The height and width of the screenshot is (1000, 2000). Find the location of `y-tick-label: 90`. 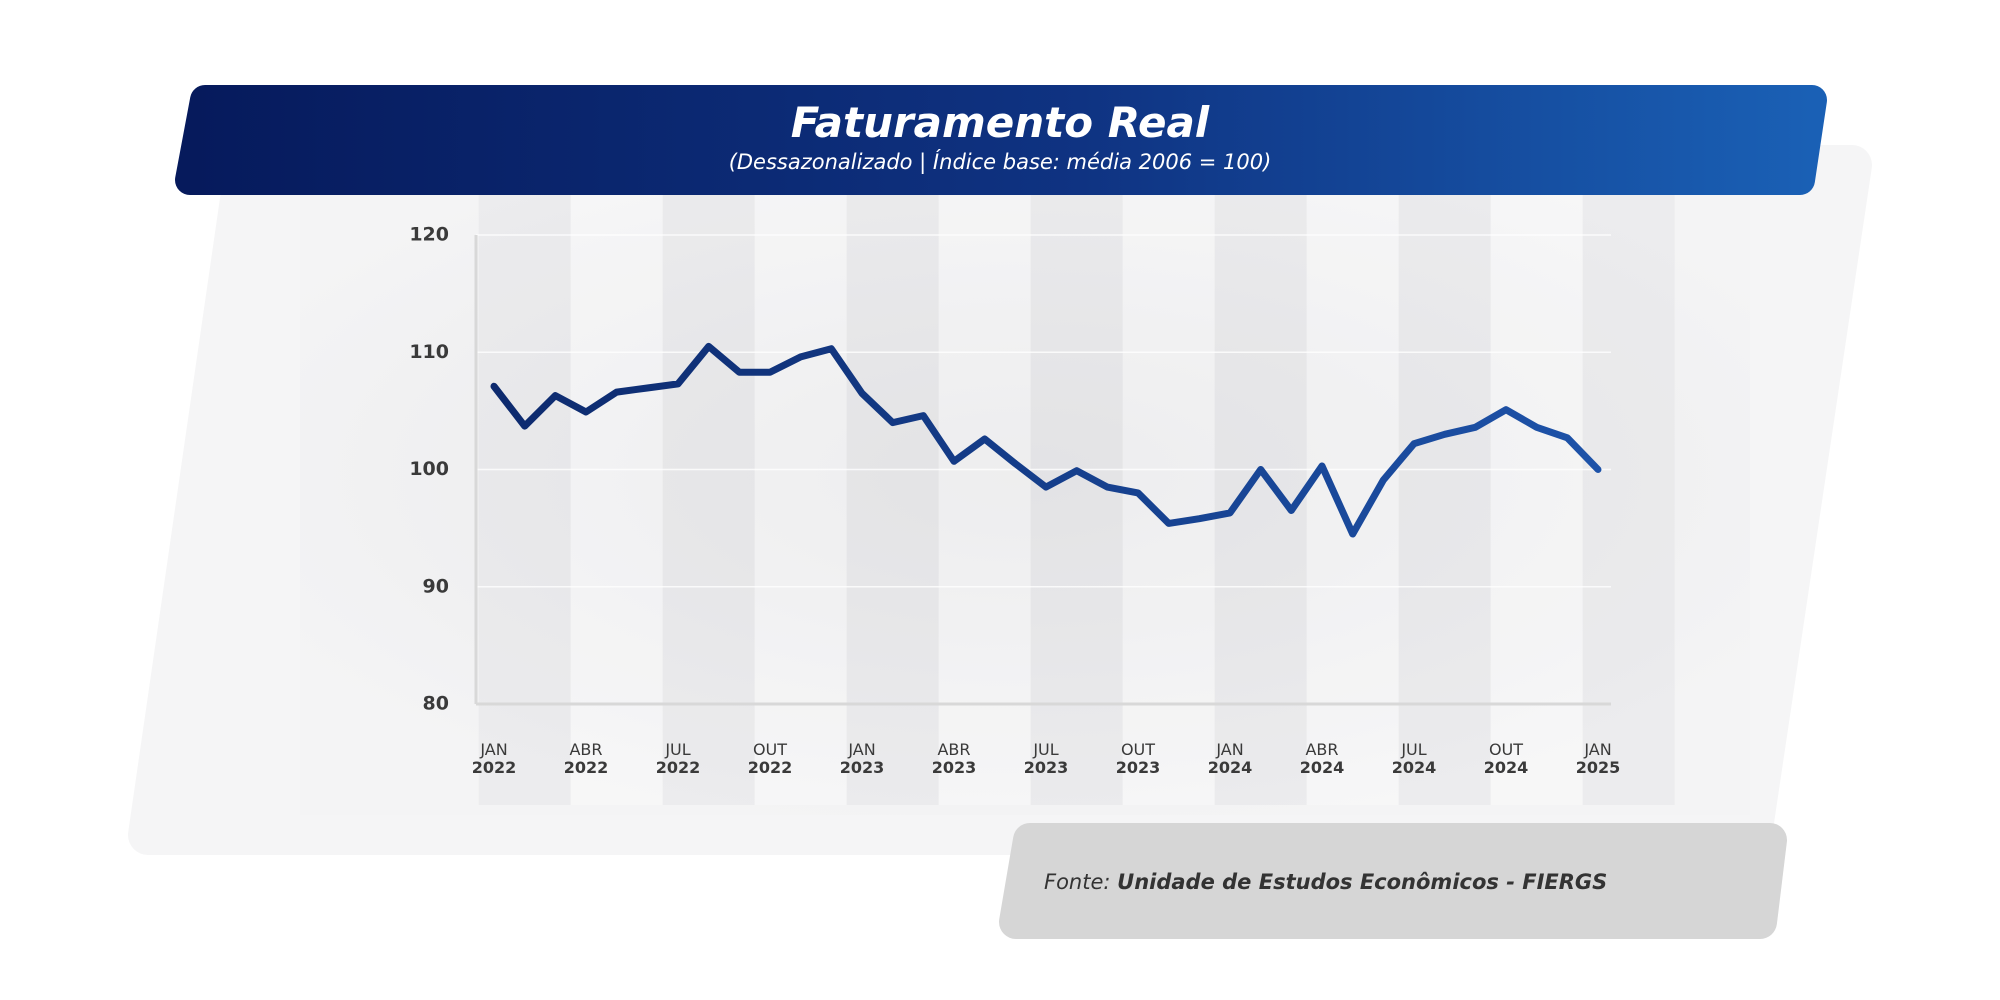

y-tick-label: 90 is located at coordinates (436, 586).